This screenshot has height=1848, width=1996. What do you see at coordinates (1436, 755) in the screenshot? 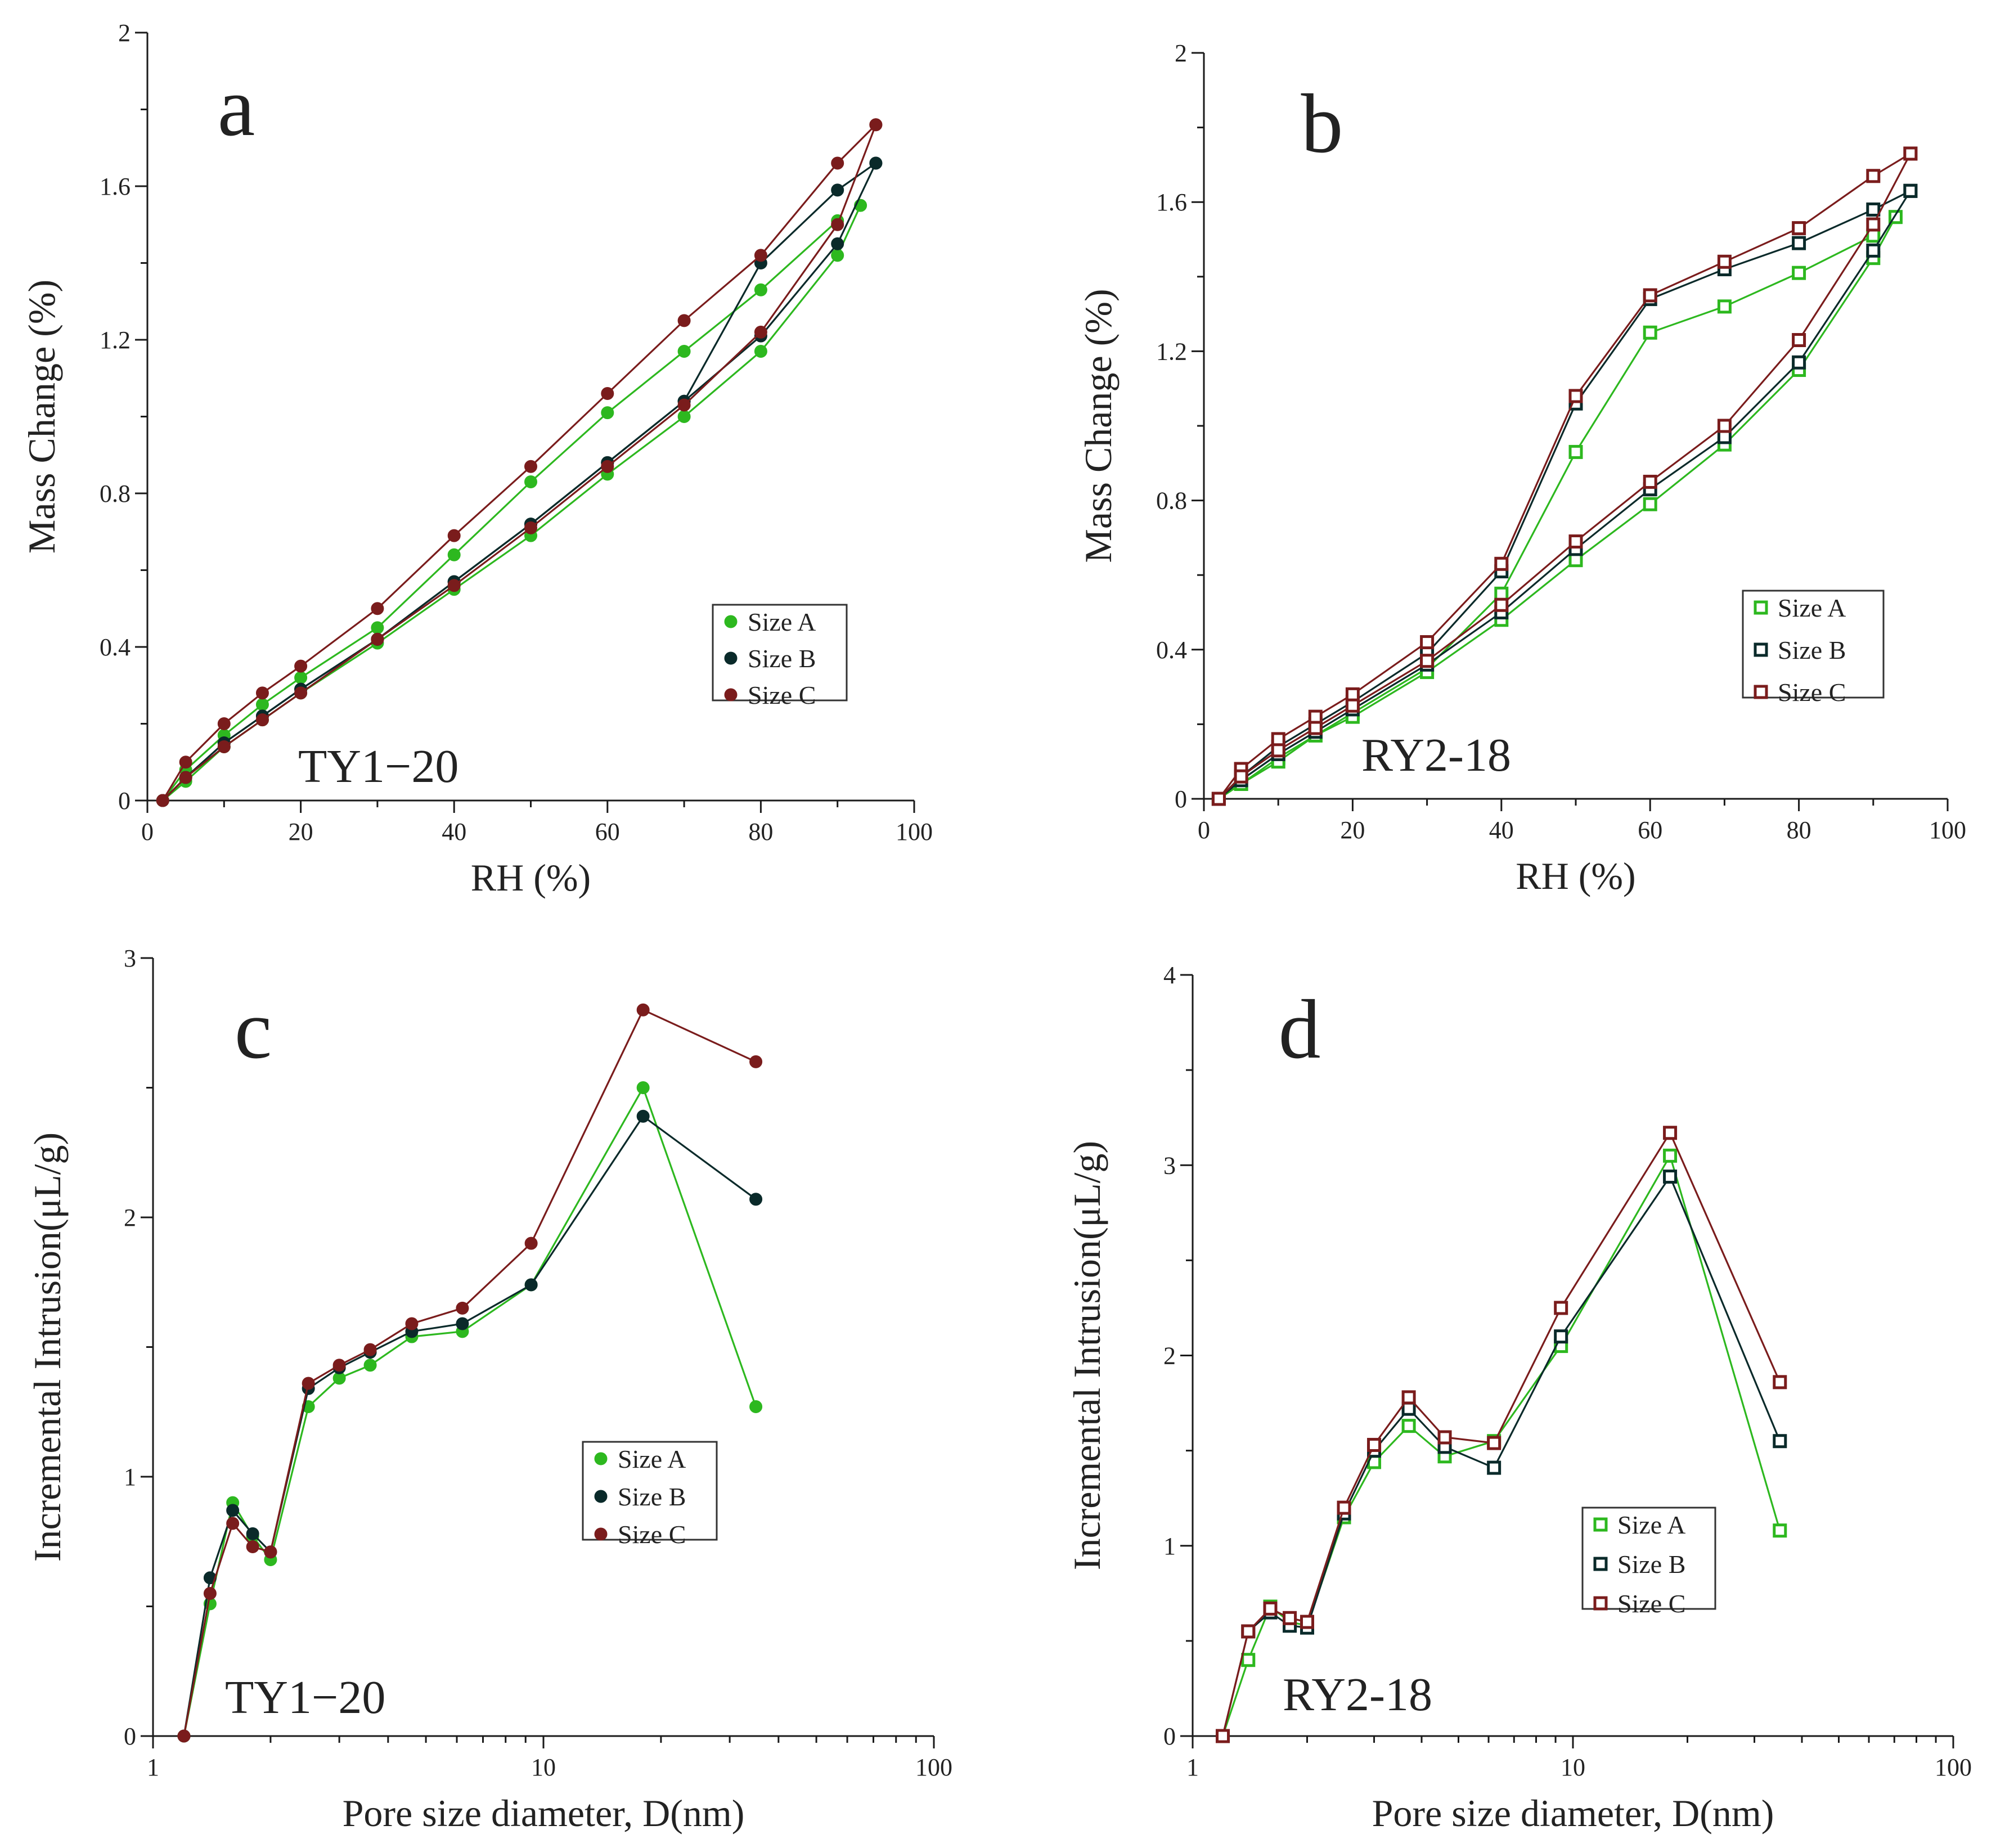
I see `sample-label: RY2-18` at bounding box center [1436, 755].